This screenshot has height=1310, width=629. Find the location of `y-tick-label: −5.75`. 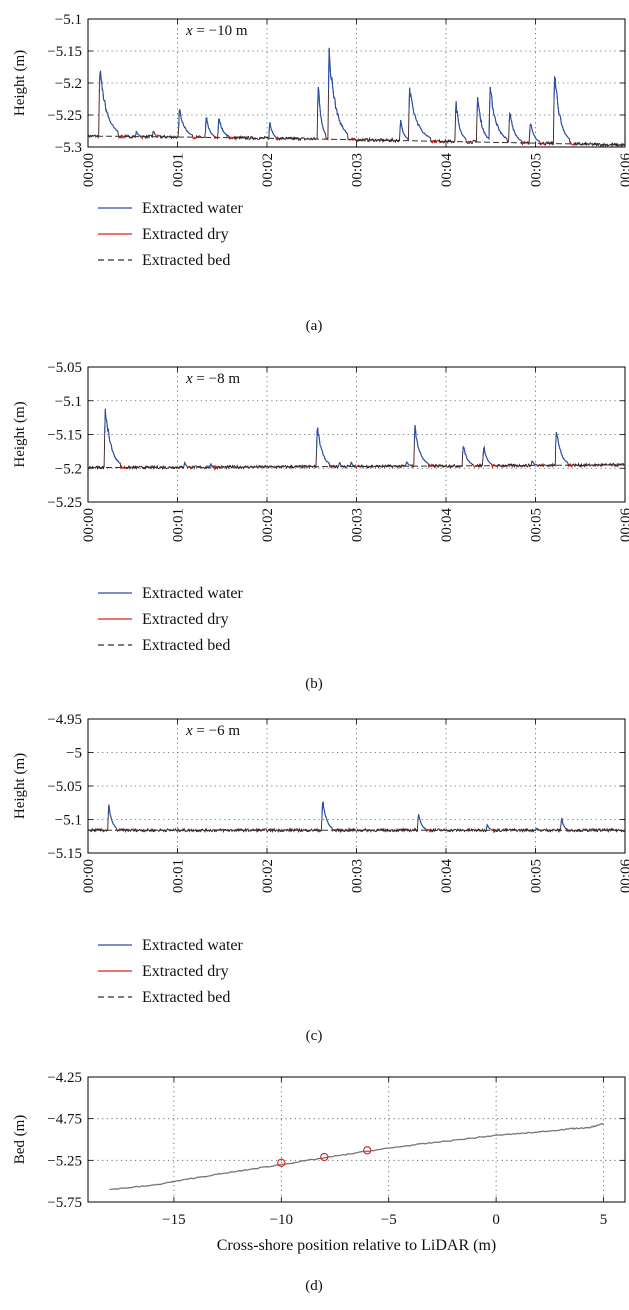

y-tick-label: −5.75 is located at coordinates (64, 1203).